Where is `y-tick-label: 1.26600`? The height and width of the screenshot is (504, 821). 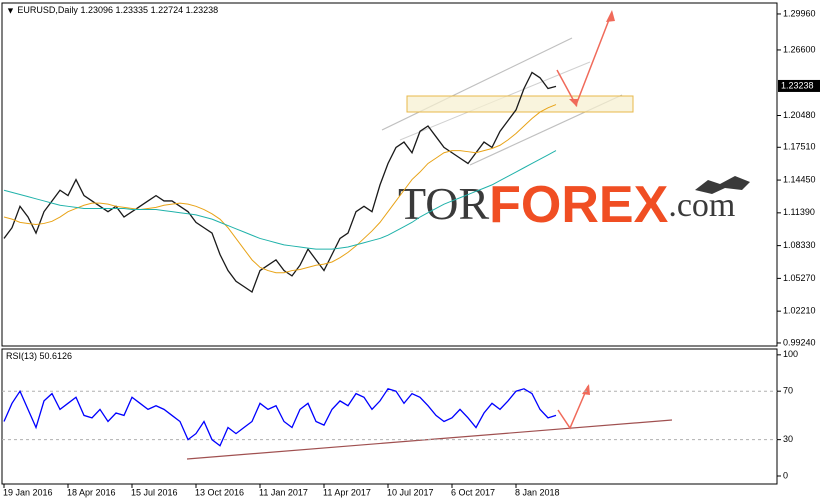 y-tick-label: 1.26600 is located at coordinates (799, 49).